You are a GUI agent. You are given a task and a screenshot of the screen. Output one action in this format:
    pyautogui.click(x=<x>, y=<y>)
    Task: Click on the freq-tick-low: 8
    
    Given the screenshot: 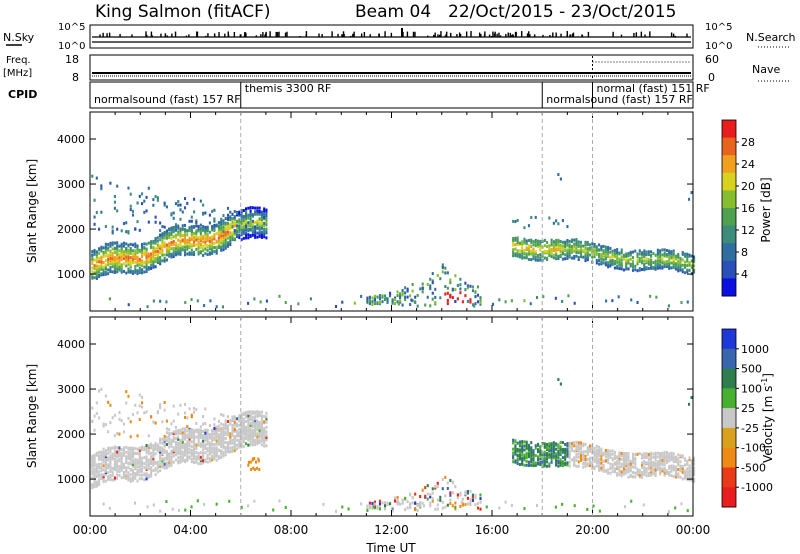 What is the action you would take?
    pyautogui.click(x=75, y=77)
    